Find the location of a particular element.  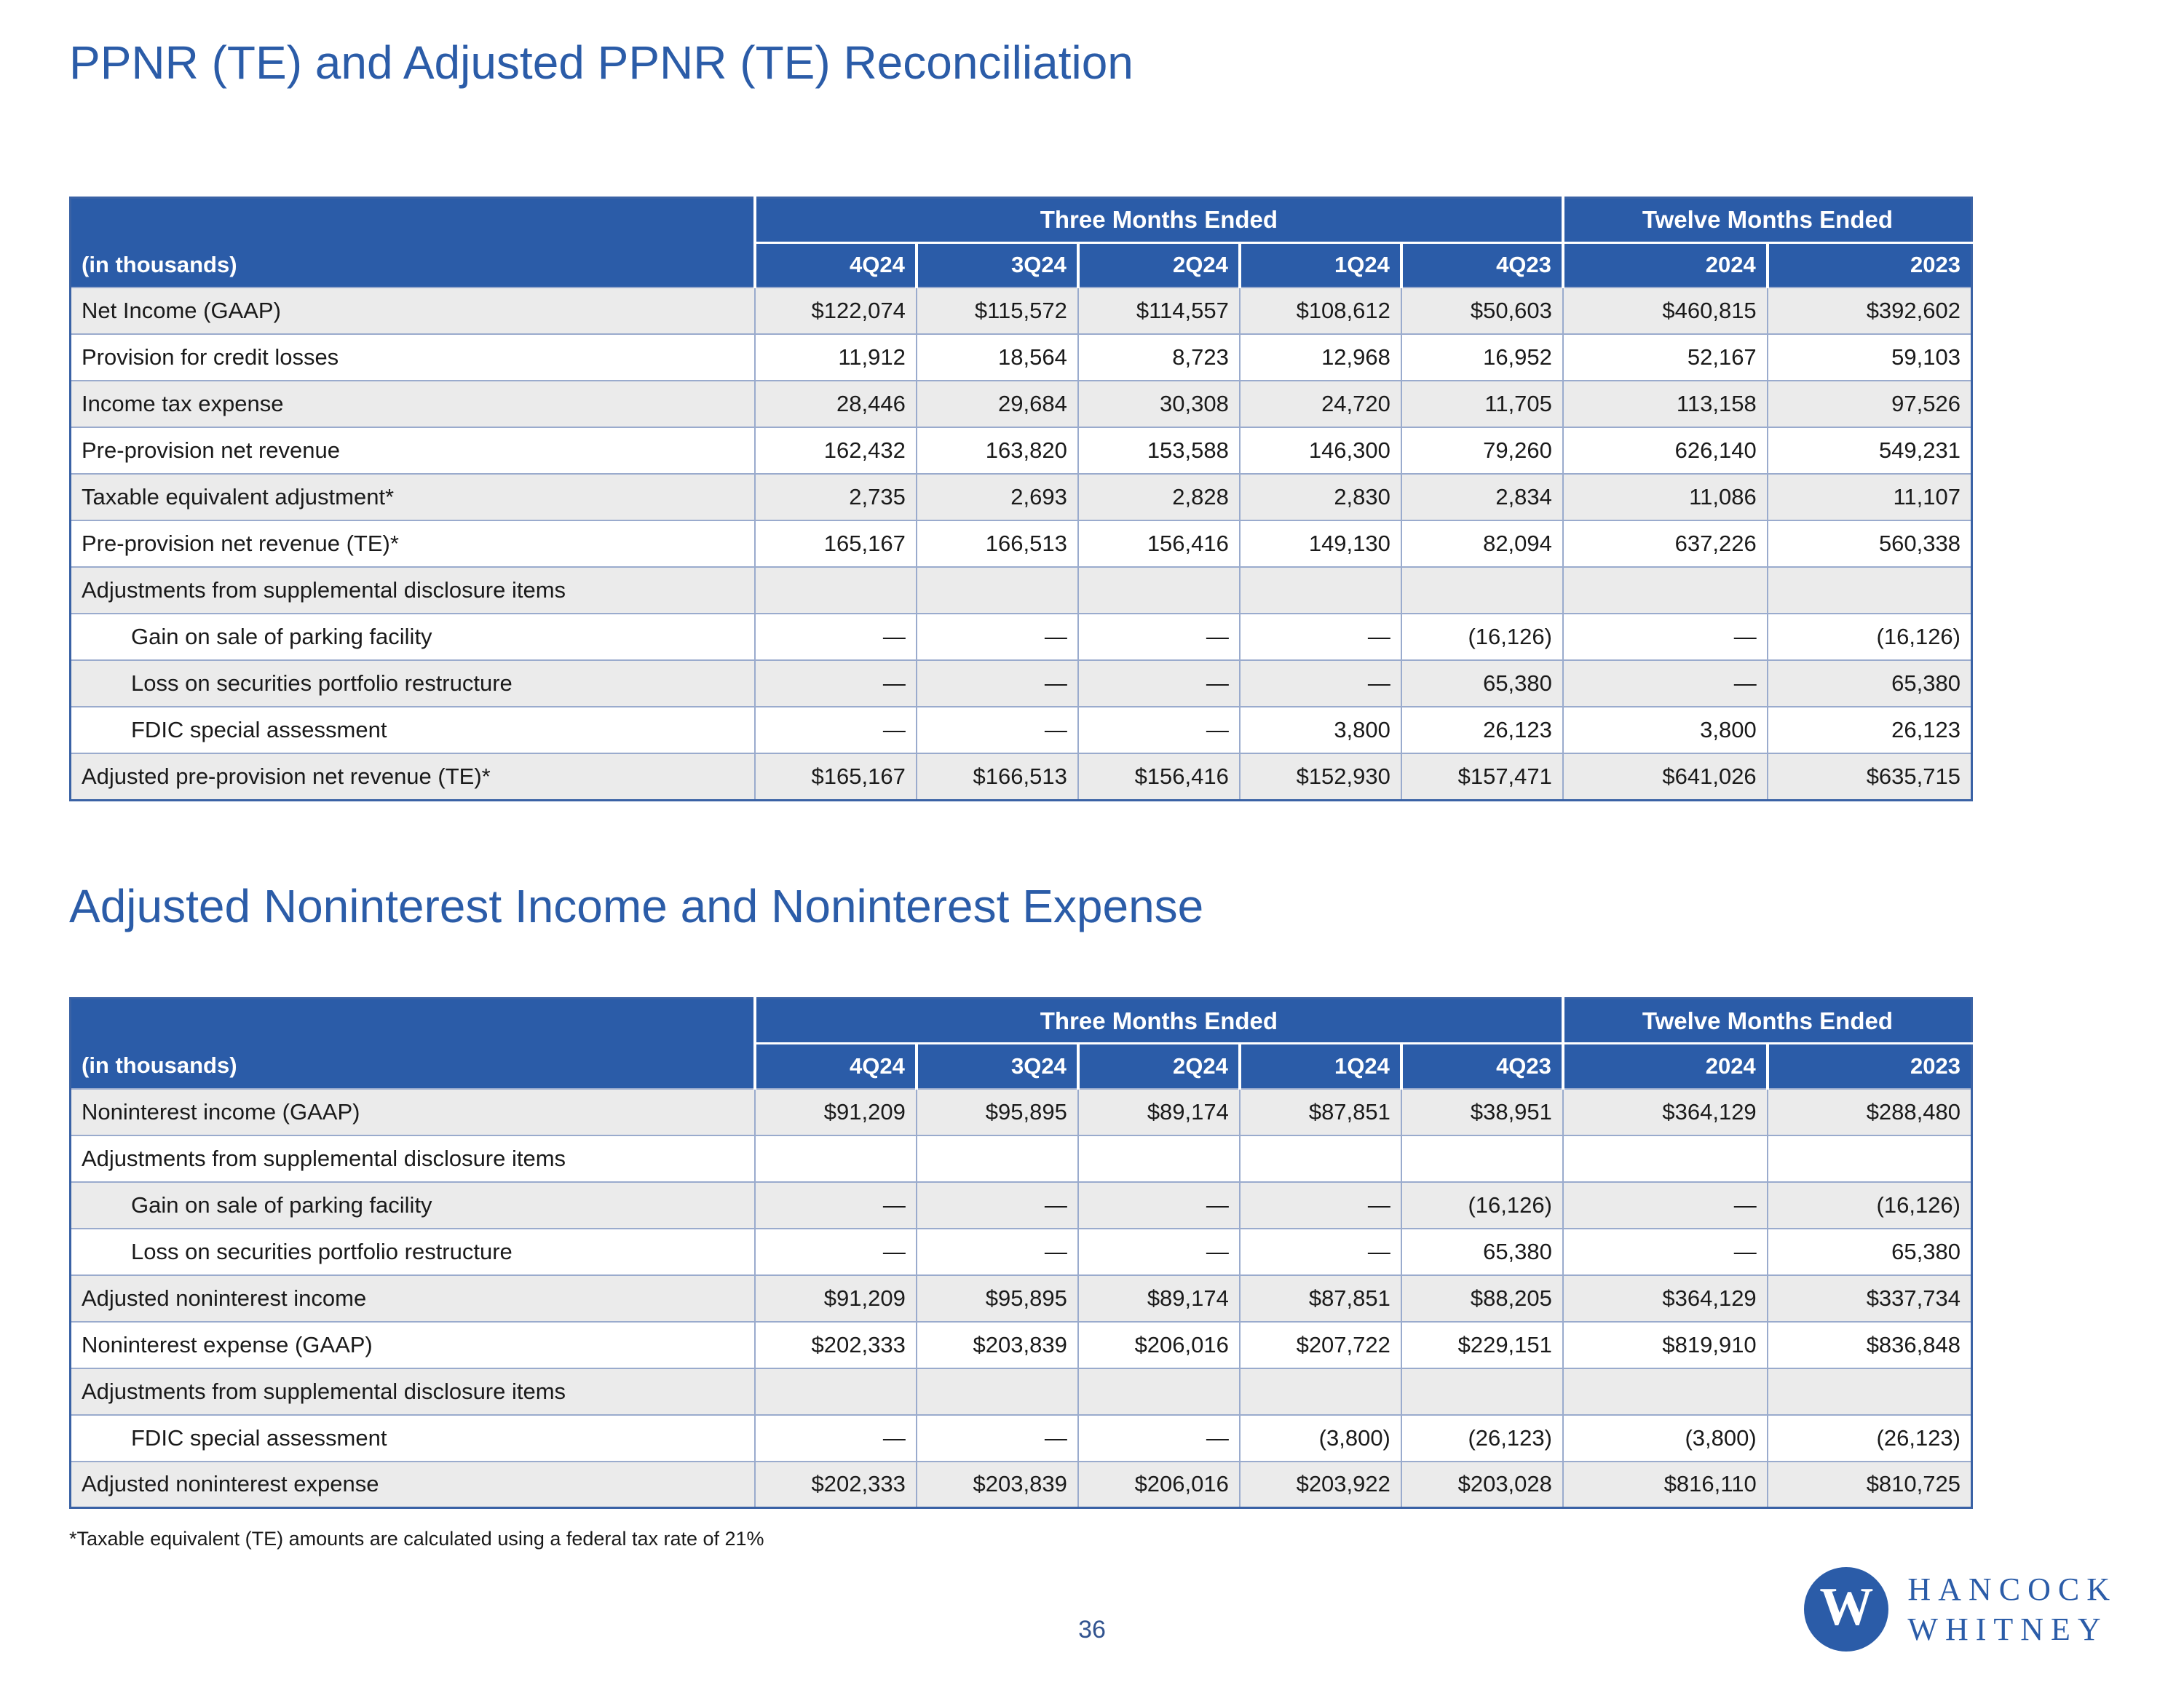

value-cell: 82,094 is located at coordinates (1482, 544).